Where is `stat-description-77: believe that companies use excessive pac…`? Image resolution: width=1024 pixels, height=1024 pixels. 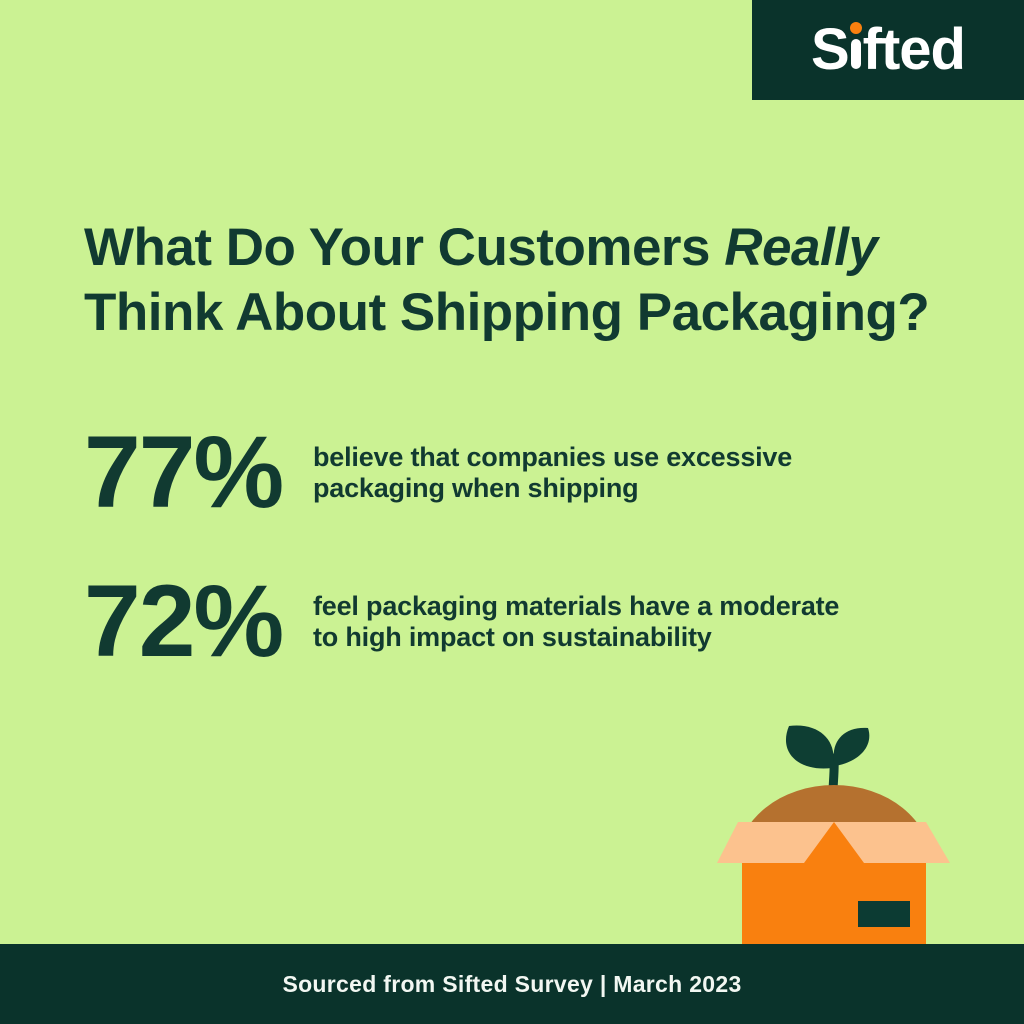
stat-description-77: believe that companies use excessive pac… is located at coordinates (552, 473).